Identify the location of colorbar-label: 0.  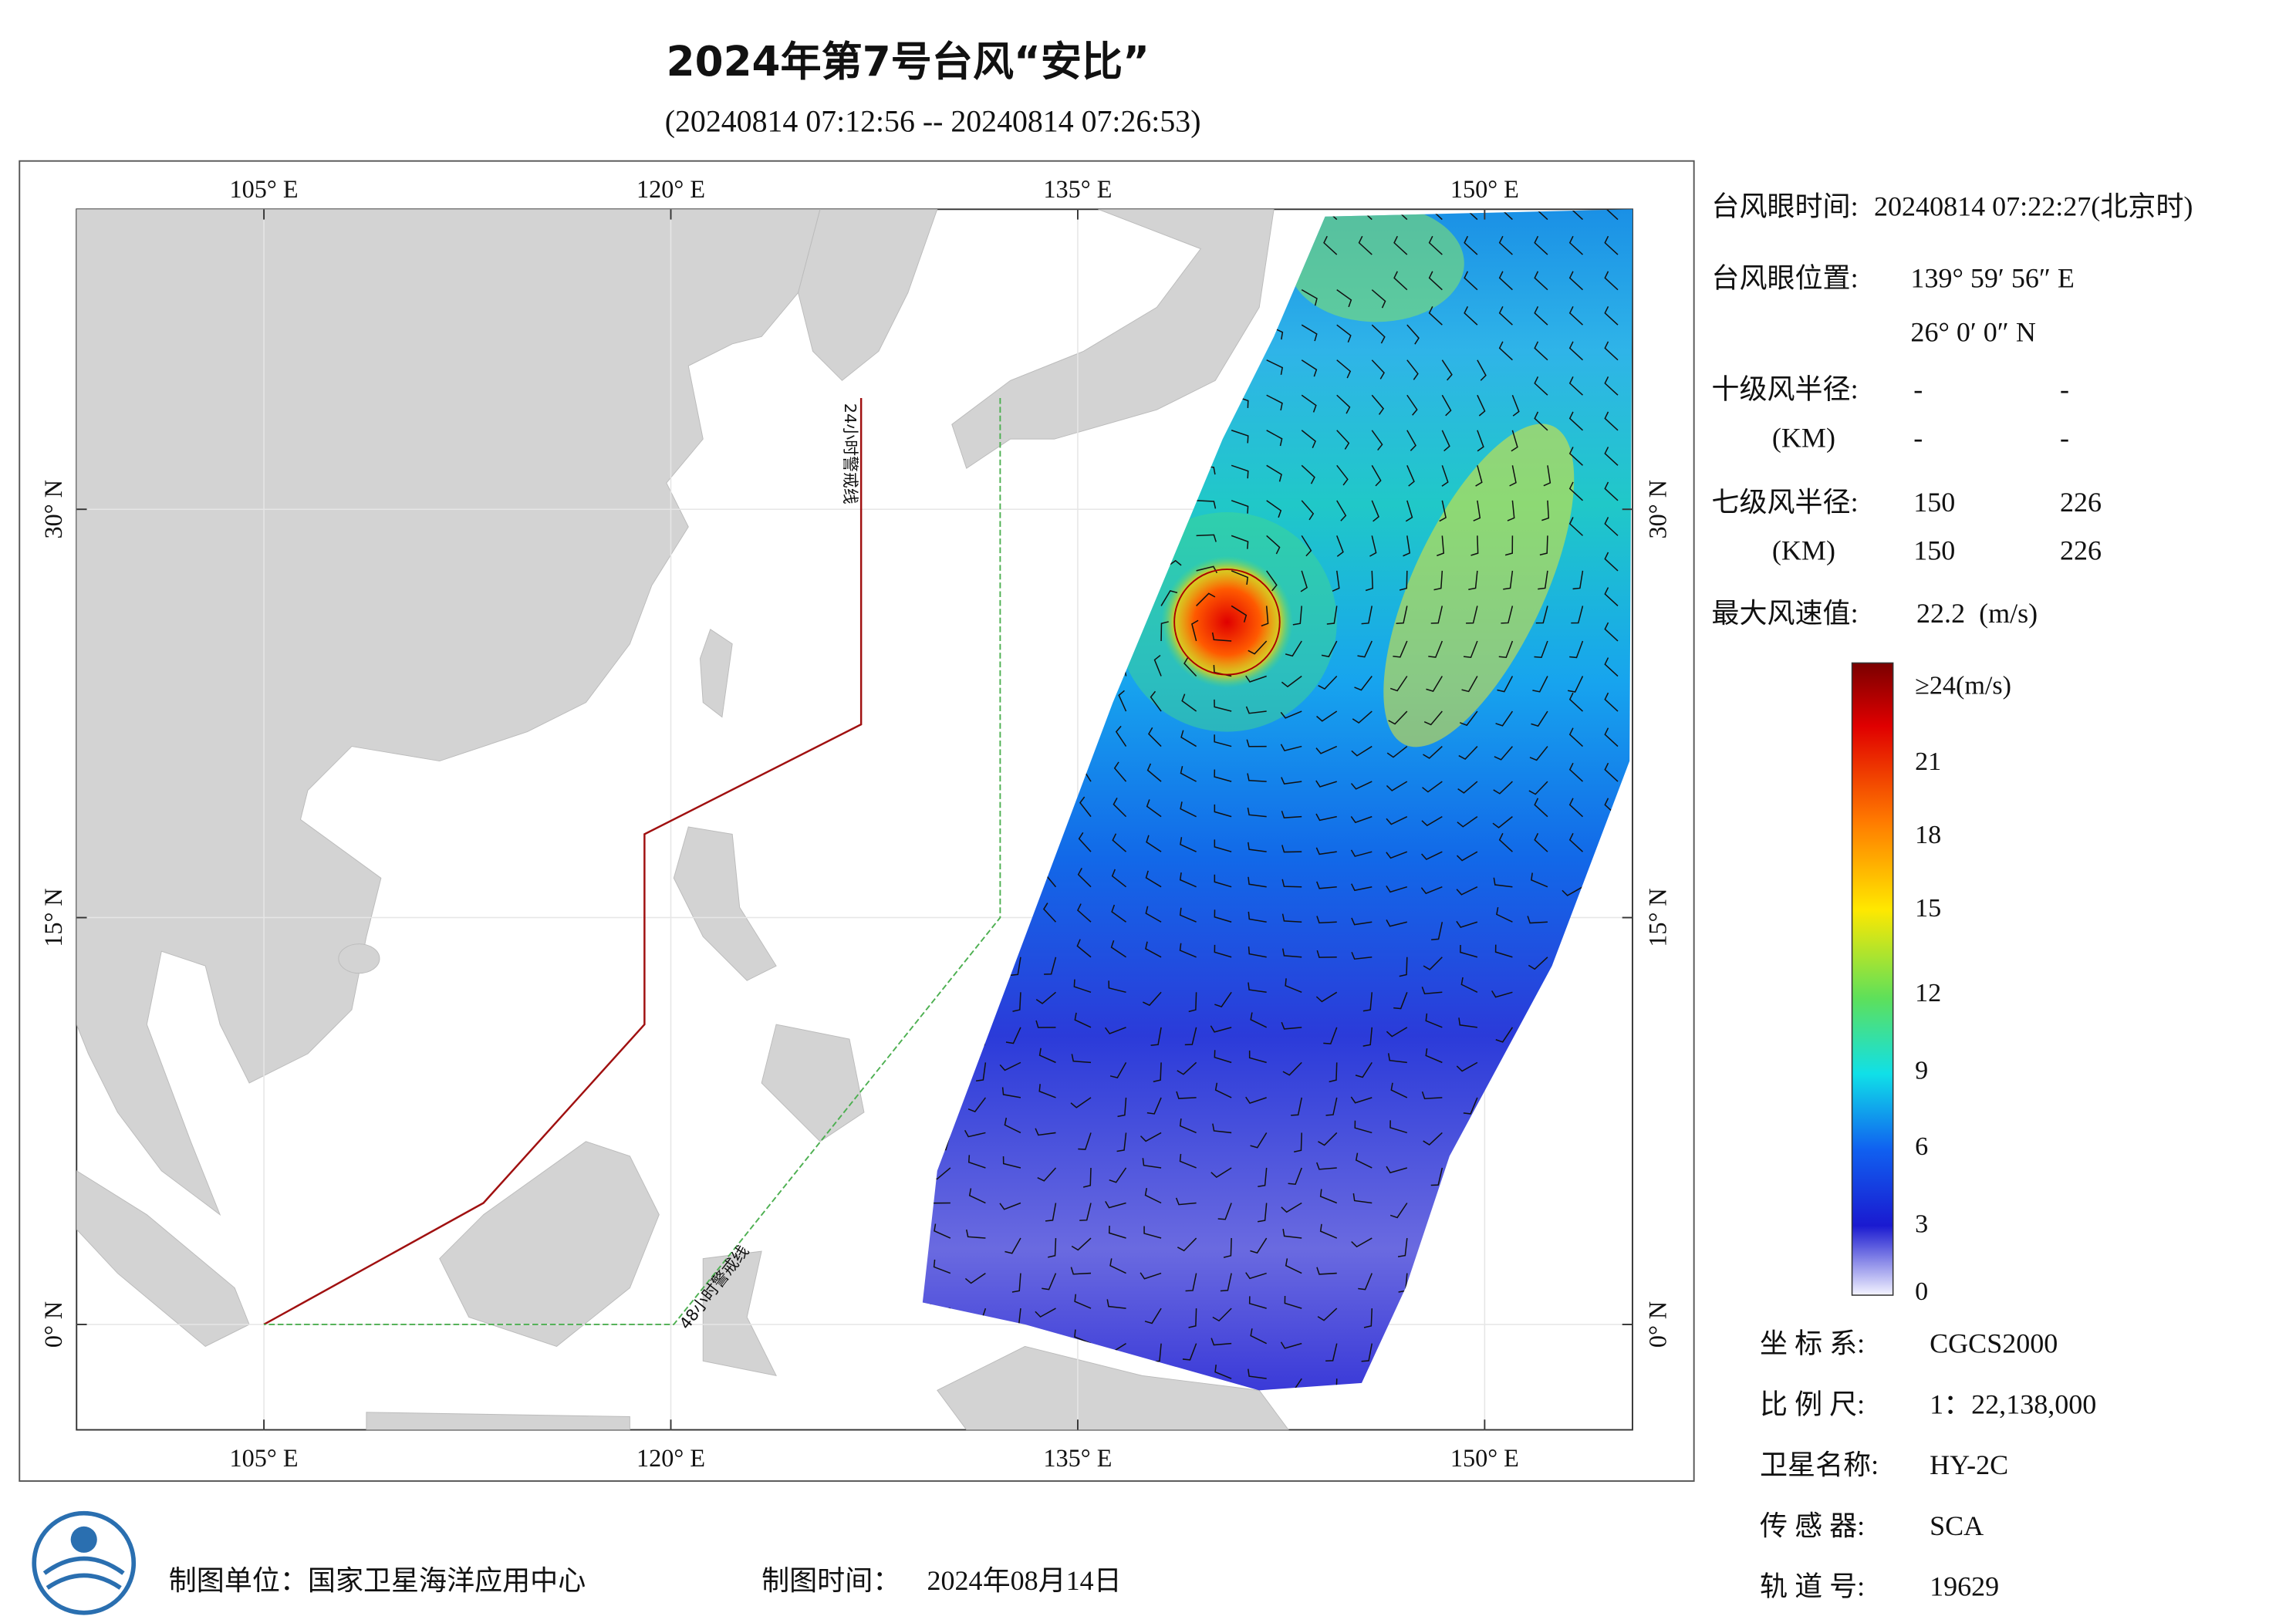
(1921, 1291).